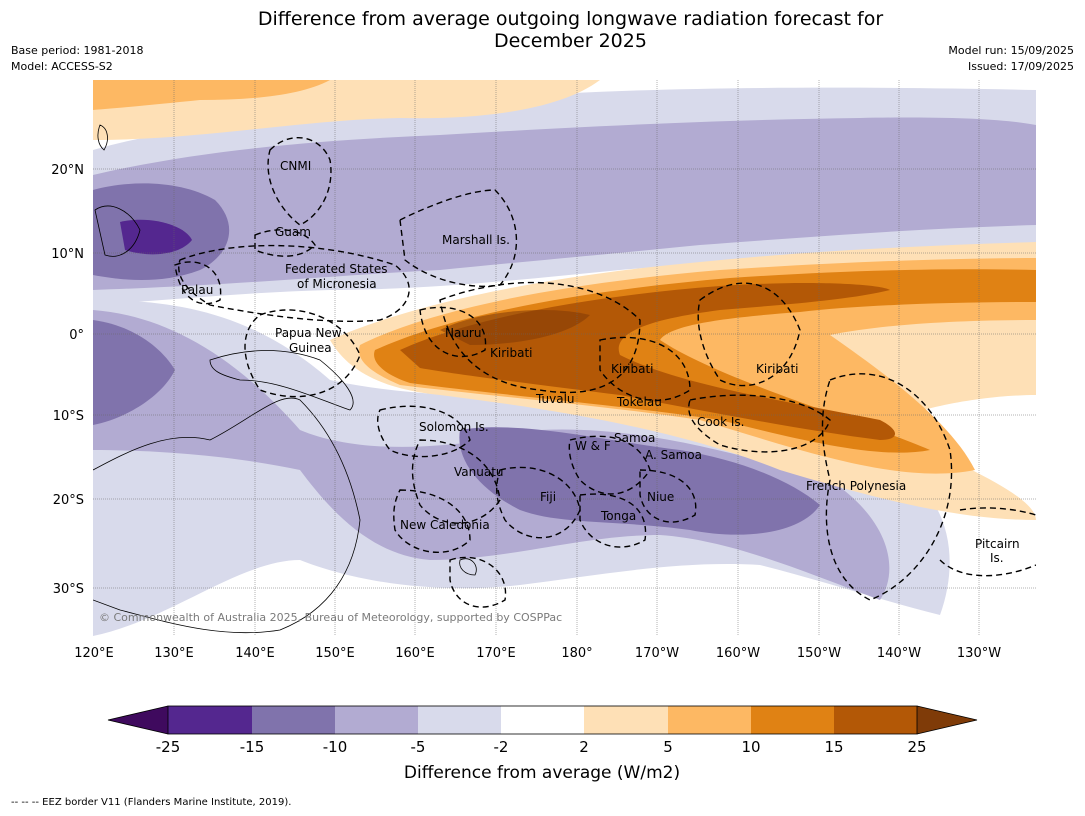 This screenshot has height=816, width=1085. I want to click on colorbar-frame, so click(542, 720).